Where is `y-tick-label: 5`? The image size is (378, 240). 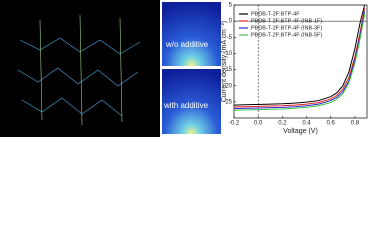
y-tick-label: 5 is located at coordinates (231, 6).